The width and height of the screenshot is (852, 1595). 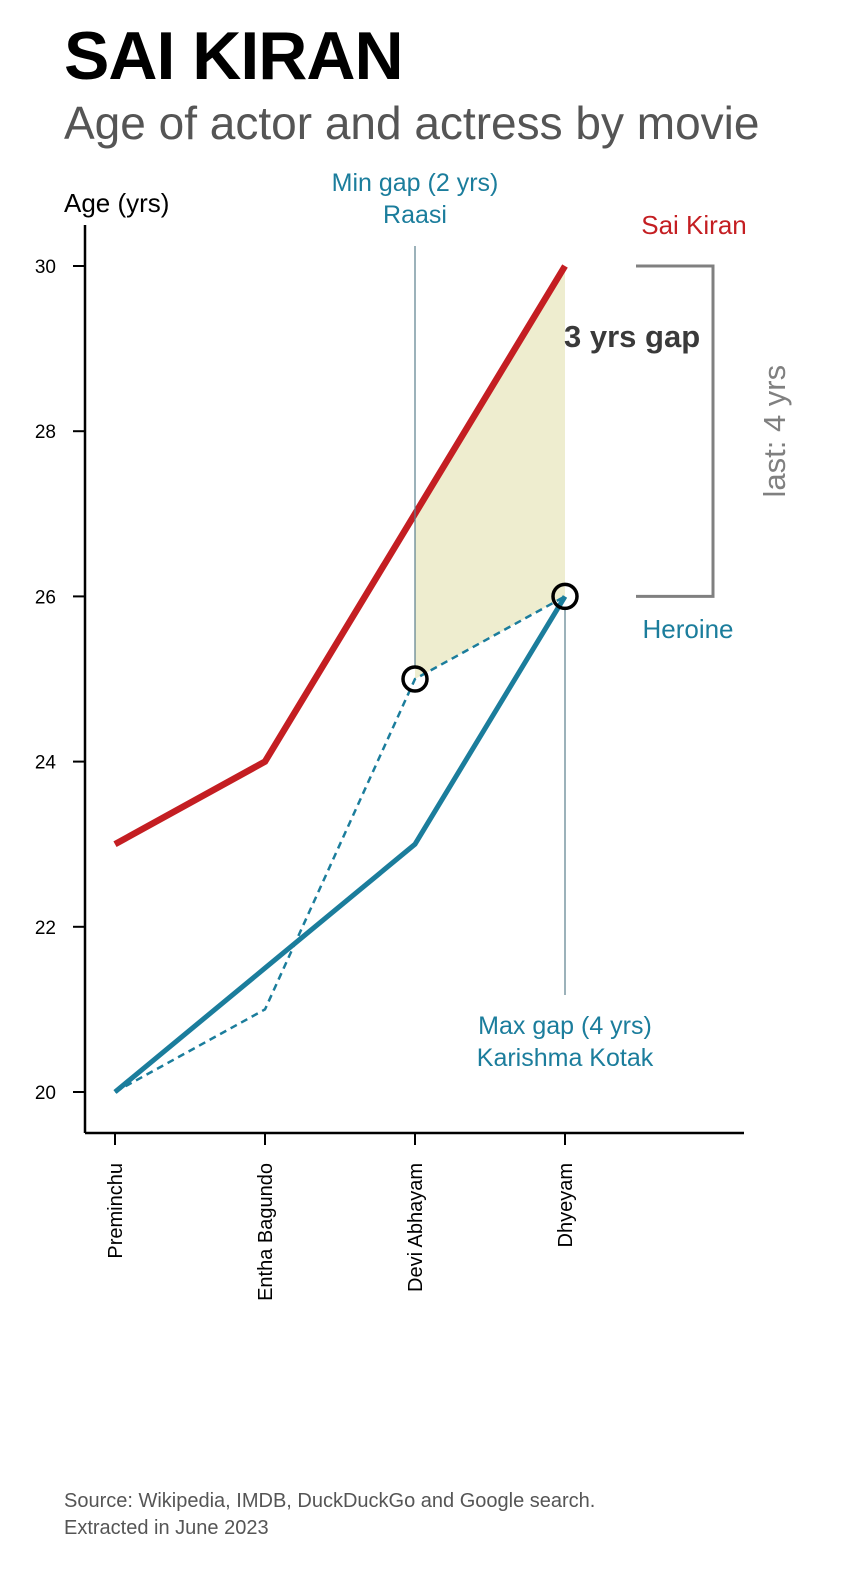 What do you see at coordinates (45, 597) in the screenshot?
I see `y-tick-label: 26` at bounding box center [45, 597].